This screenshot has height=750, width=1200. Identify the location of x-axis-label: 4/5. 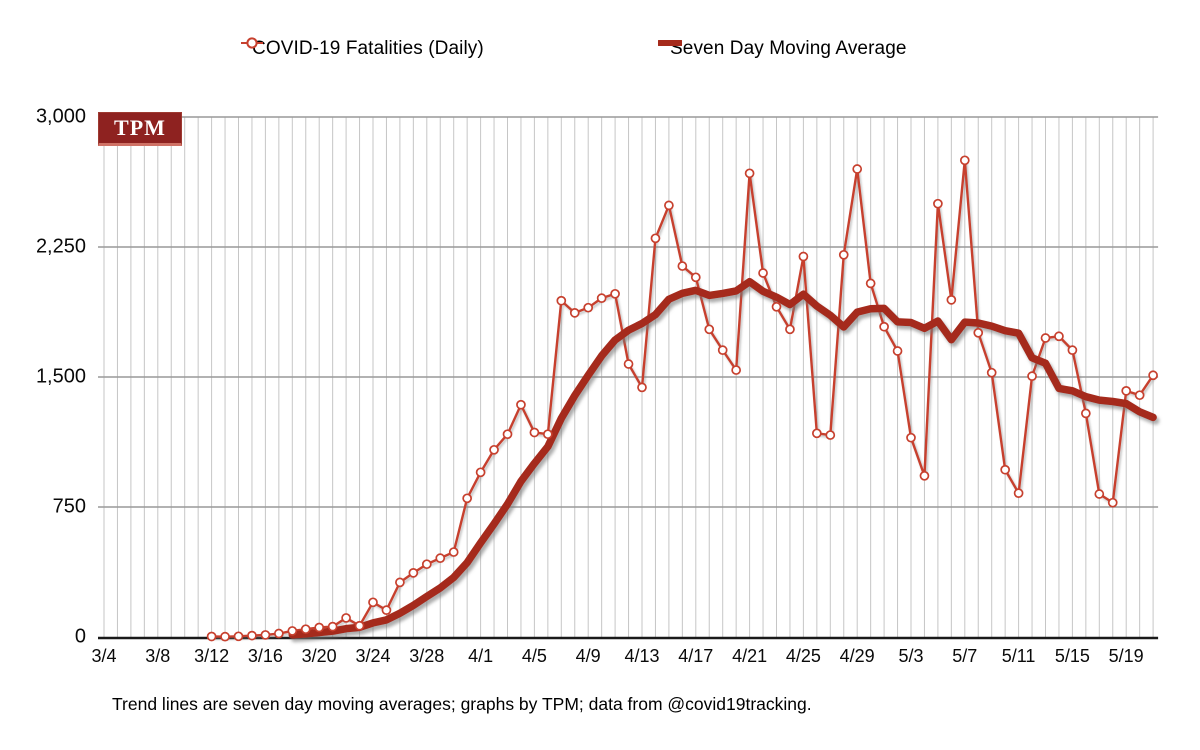
(534, 656).